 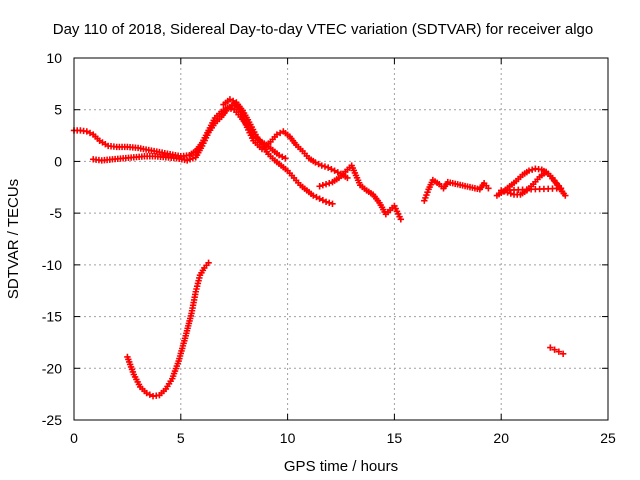 I want to click on y-tick-label: -25, so click(x=52, y=420).